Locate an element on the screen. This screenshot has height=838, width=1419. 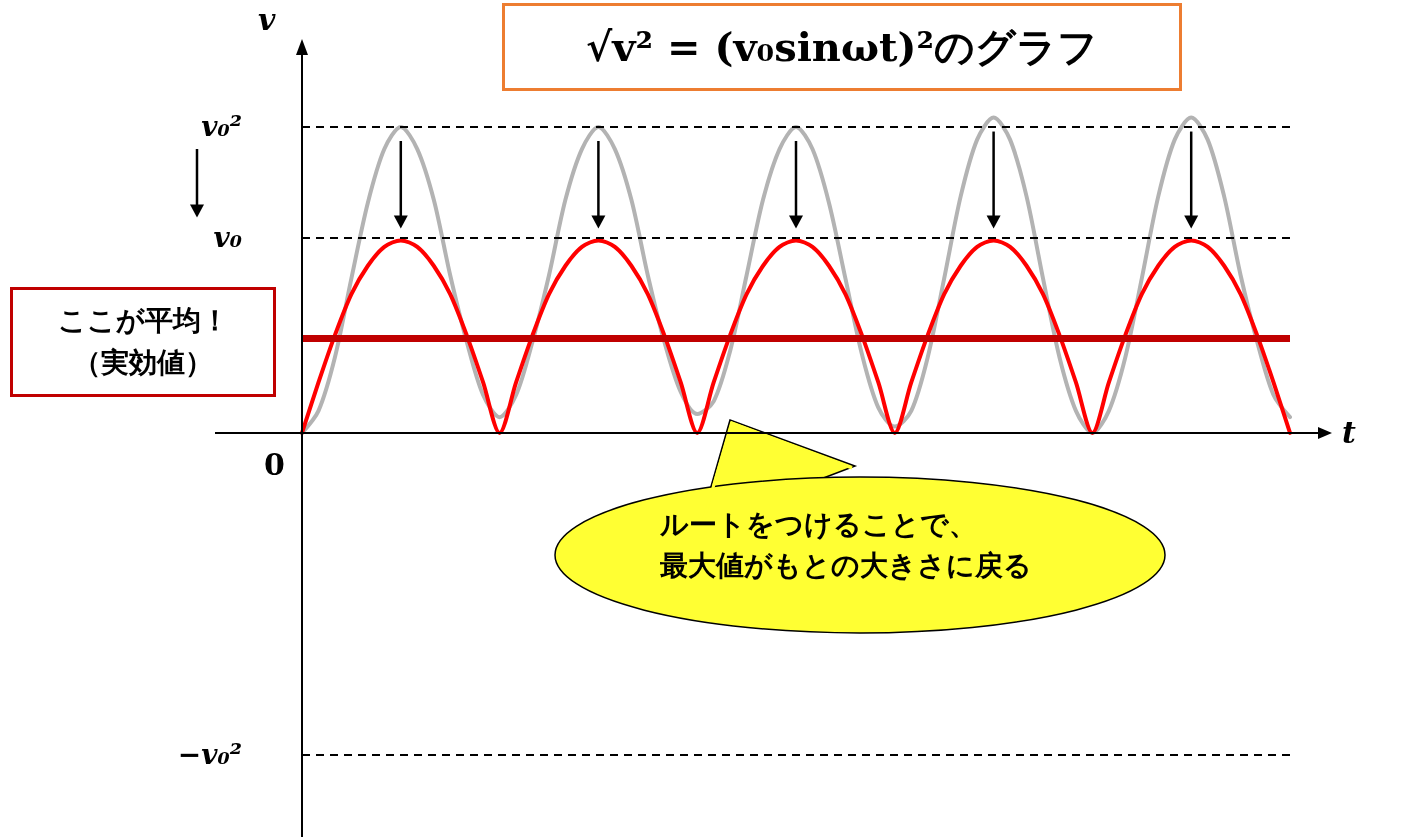
chart-title: √v² = (v₀sinωt)²のグラフ is located at coordinates (842, 47).